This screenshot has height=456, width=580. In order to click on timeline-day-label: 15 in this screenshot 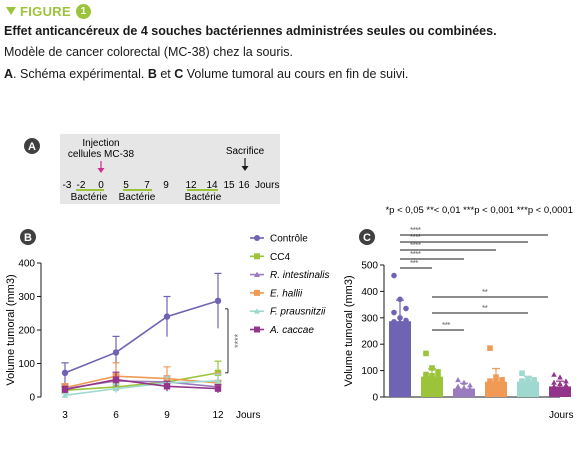, I will do `click(229, 185)`.